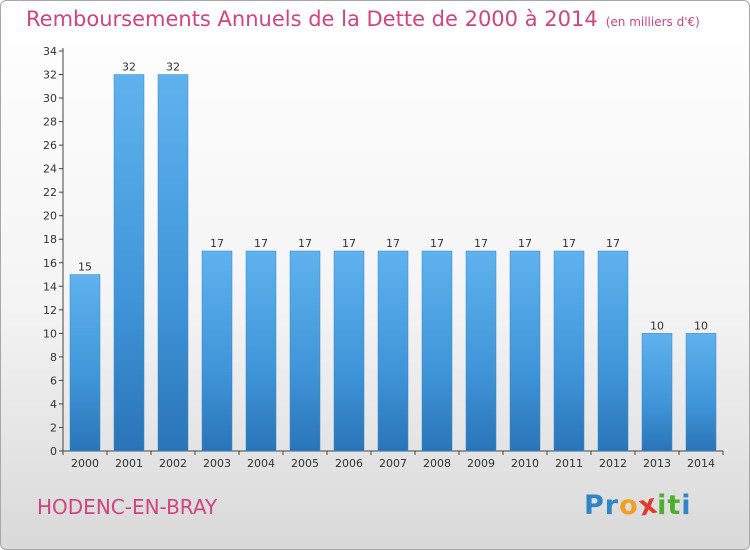 The image size is (750, 550). I want to click on x-tick-label: 2008, so click(437, 463).